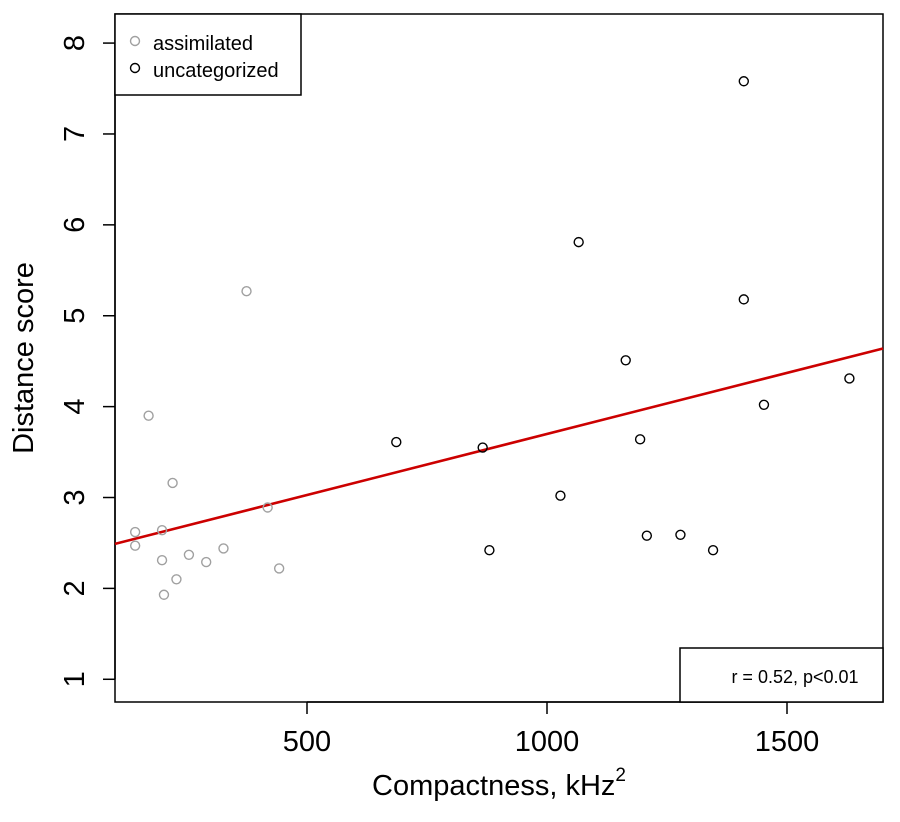 The height and width of the screenshot is (822, 900). Describe the element at coordinates (75, 43) in the screenshot. I see `y-tick-label: 8` at that location.